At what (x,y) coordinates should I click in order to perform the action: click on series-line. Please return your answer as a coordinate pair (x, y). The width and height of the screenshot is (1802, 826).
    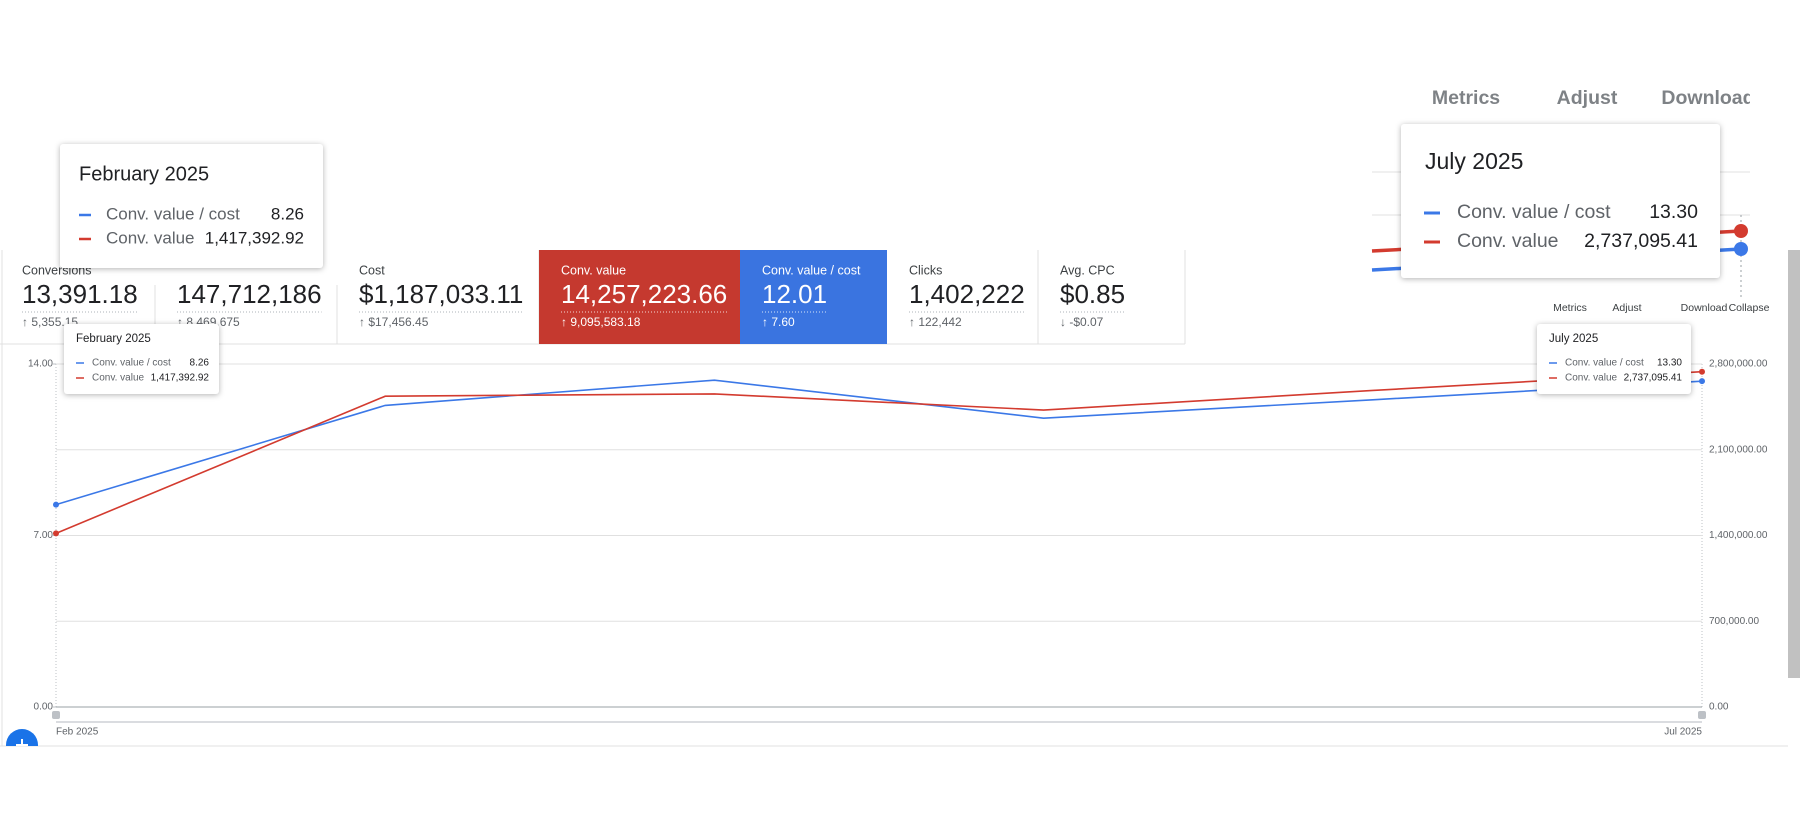
    Looking at the image, I should click on (879, 442).